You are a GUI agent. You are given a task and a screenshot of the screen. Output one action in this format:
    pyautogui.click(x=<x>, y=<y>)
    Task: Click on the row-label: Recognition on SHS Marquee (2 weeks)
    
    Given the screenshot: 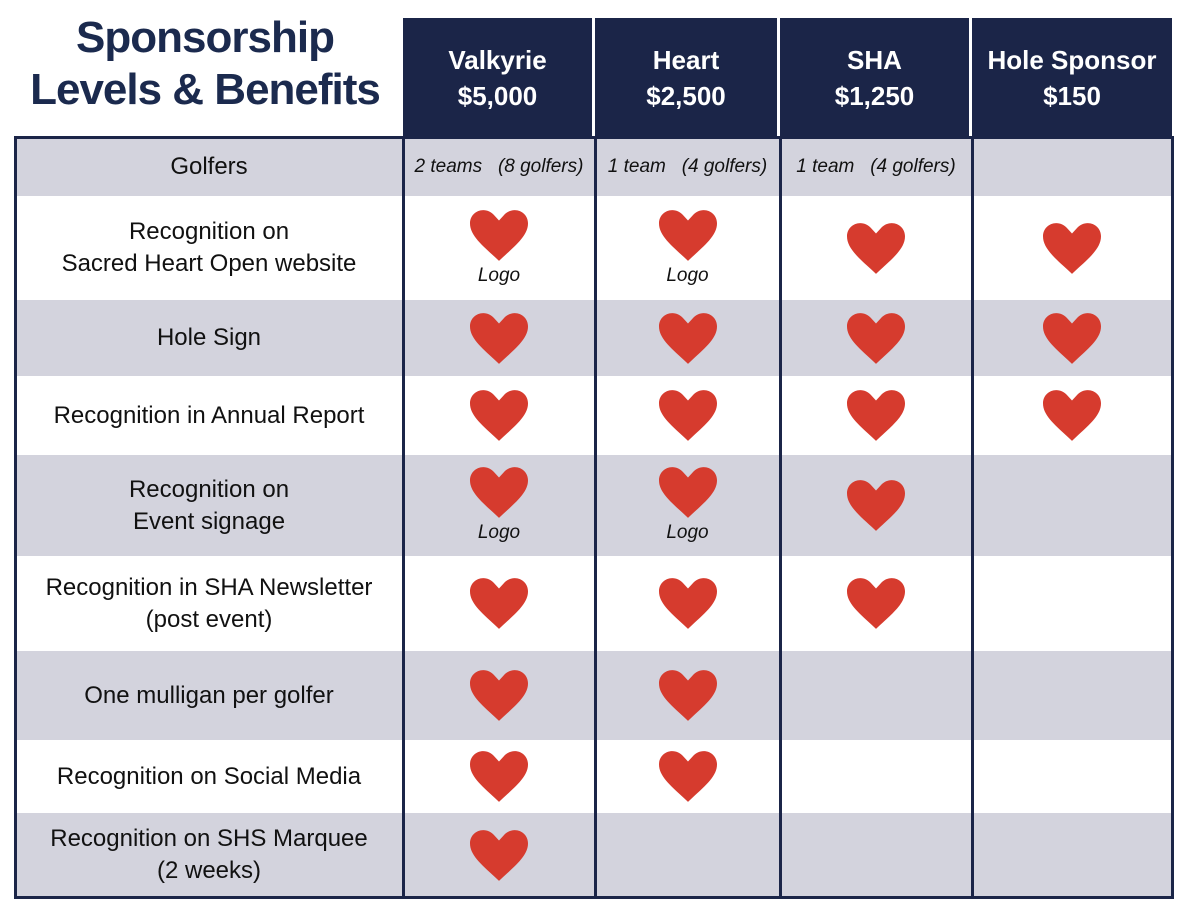 What is the action you would take?
    pyautogui.click(x=209, y=855)
    